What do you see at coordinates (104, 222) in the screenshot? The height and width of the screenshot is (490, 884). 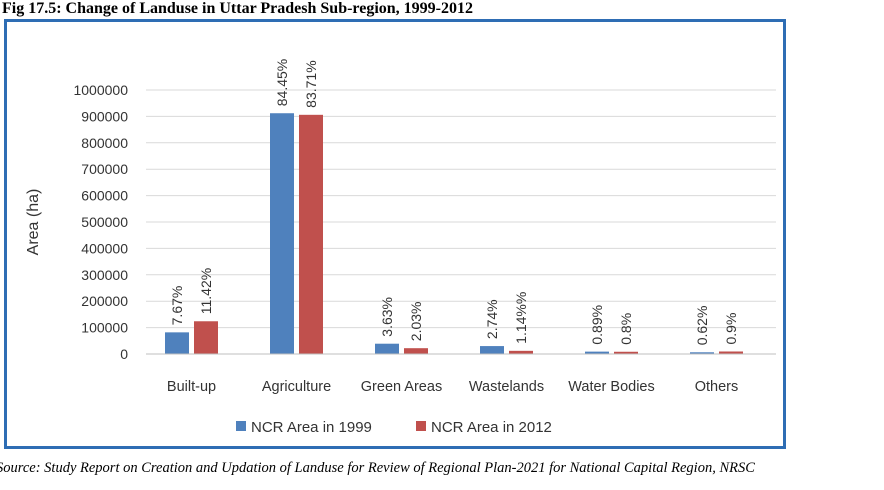 I see `y-tick-label: 500000` at bounding box center [104, 222].